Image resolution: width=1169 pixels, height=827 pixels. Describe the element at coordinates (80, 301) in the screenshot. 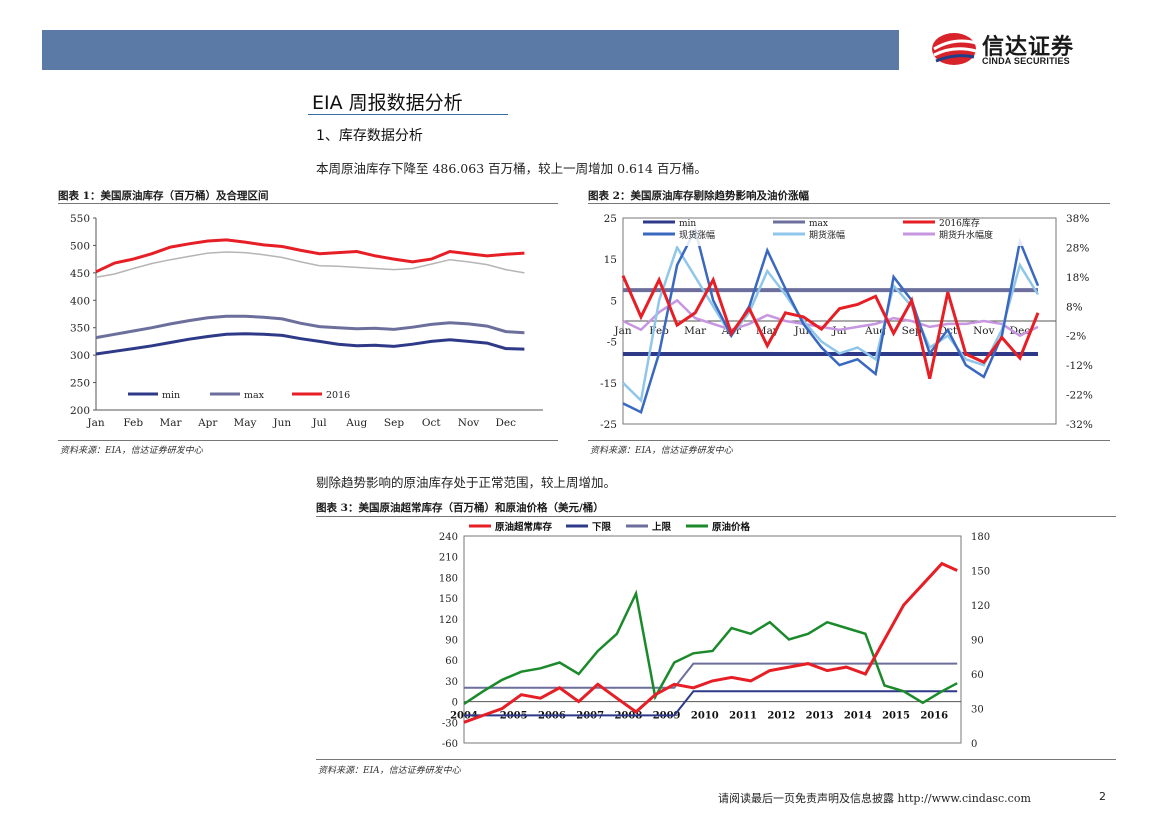

I see `y-tick-label: 400` at that location.